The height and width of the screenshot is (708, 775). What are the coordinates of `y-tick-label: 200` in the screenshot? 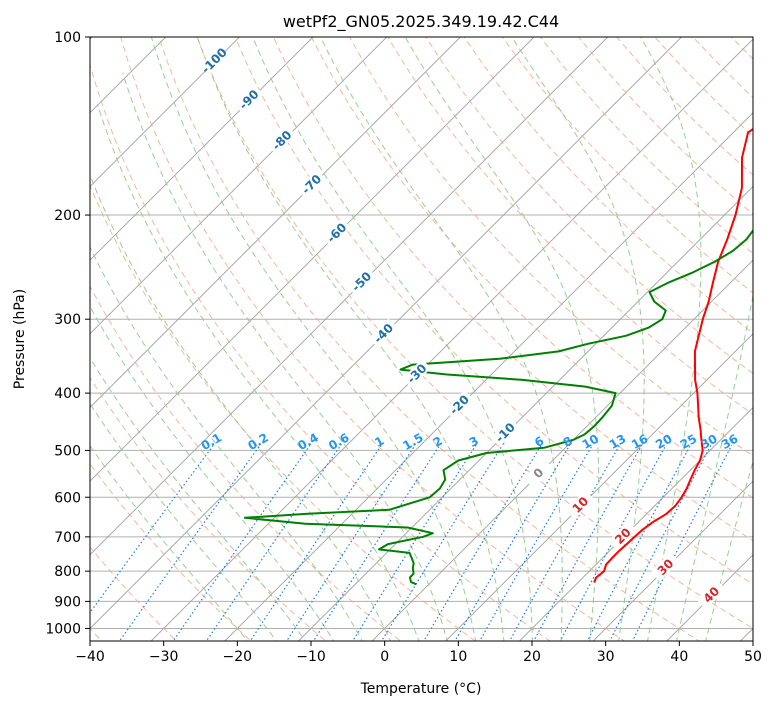 It's located at (67, 216).